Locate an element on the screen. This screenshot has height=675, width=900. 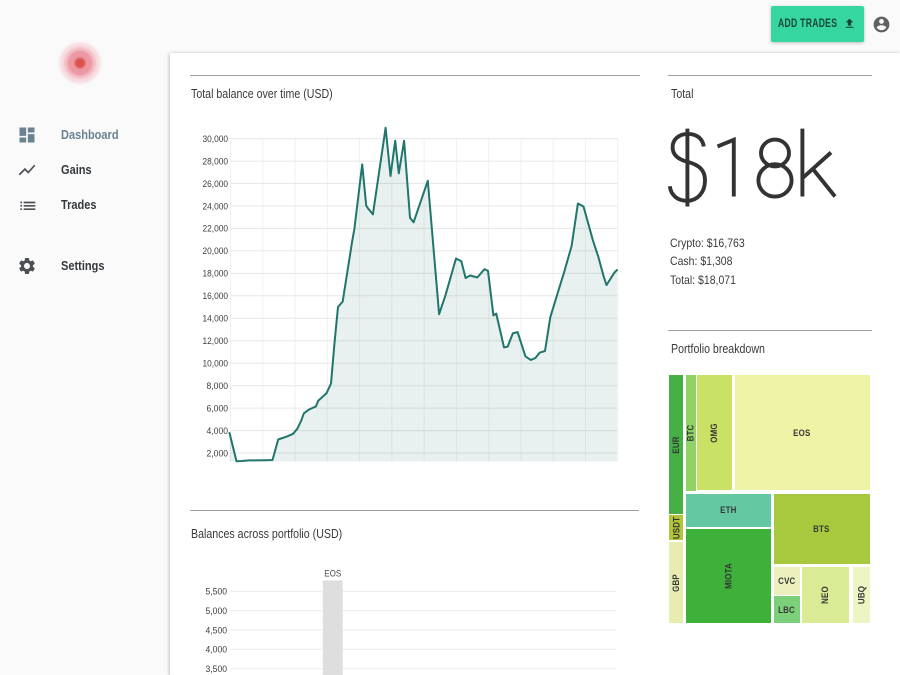
svg-text: 26,000 is located at coordinates (216, 184).